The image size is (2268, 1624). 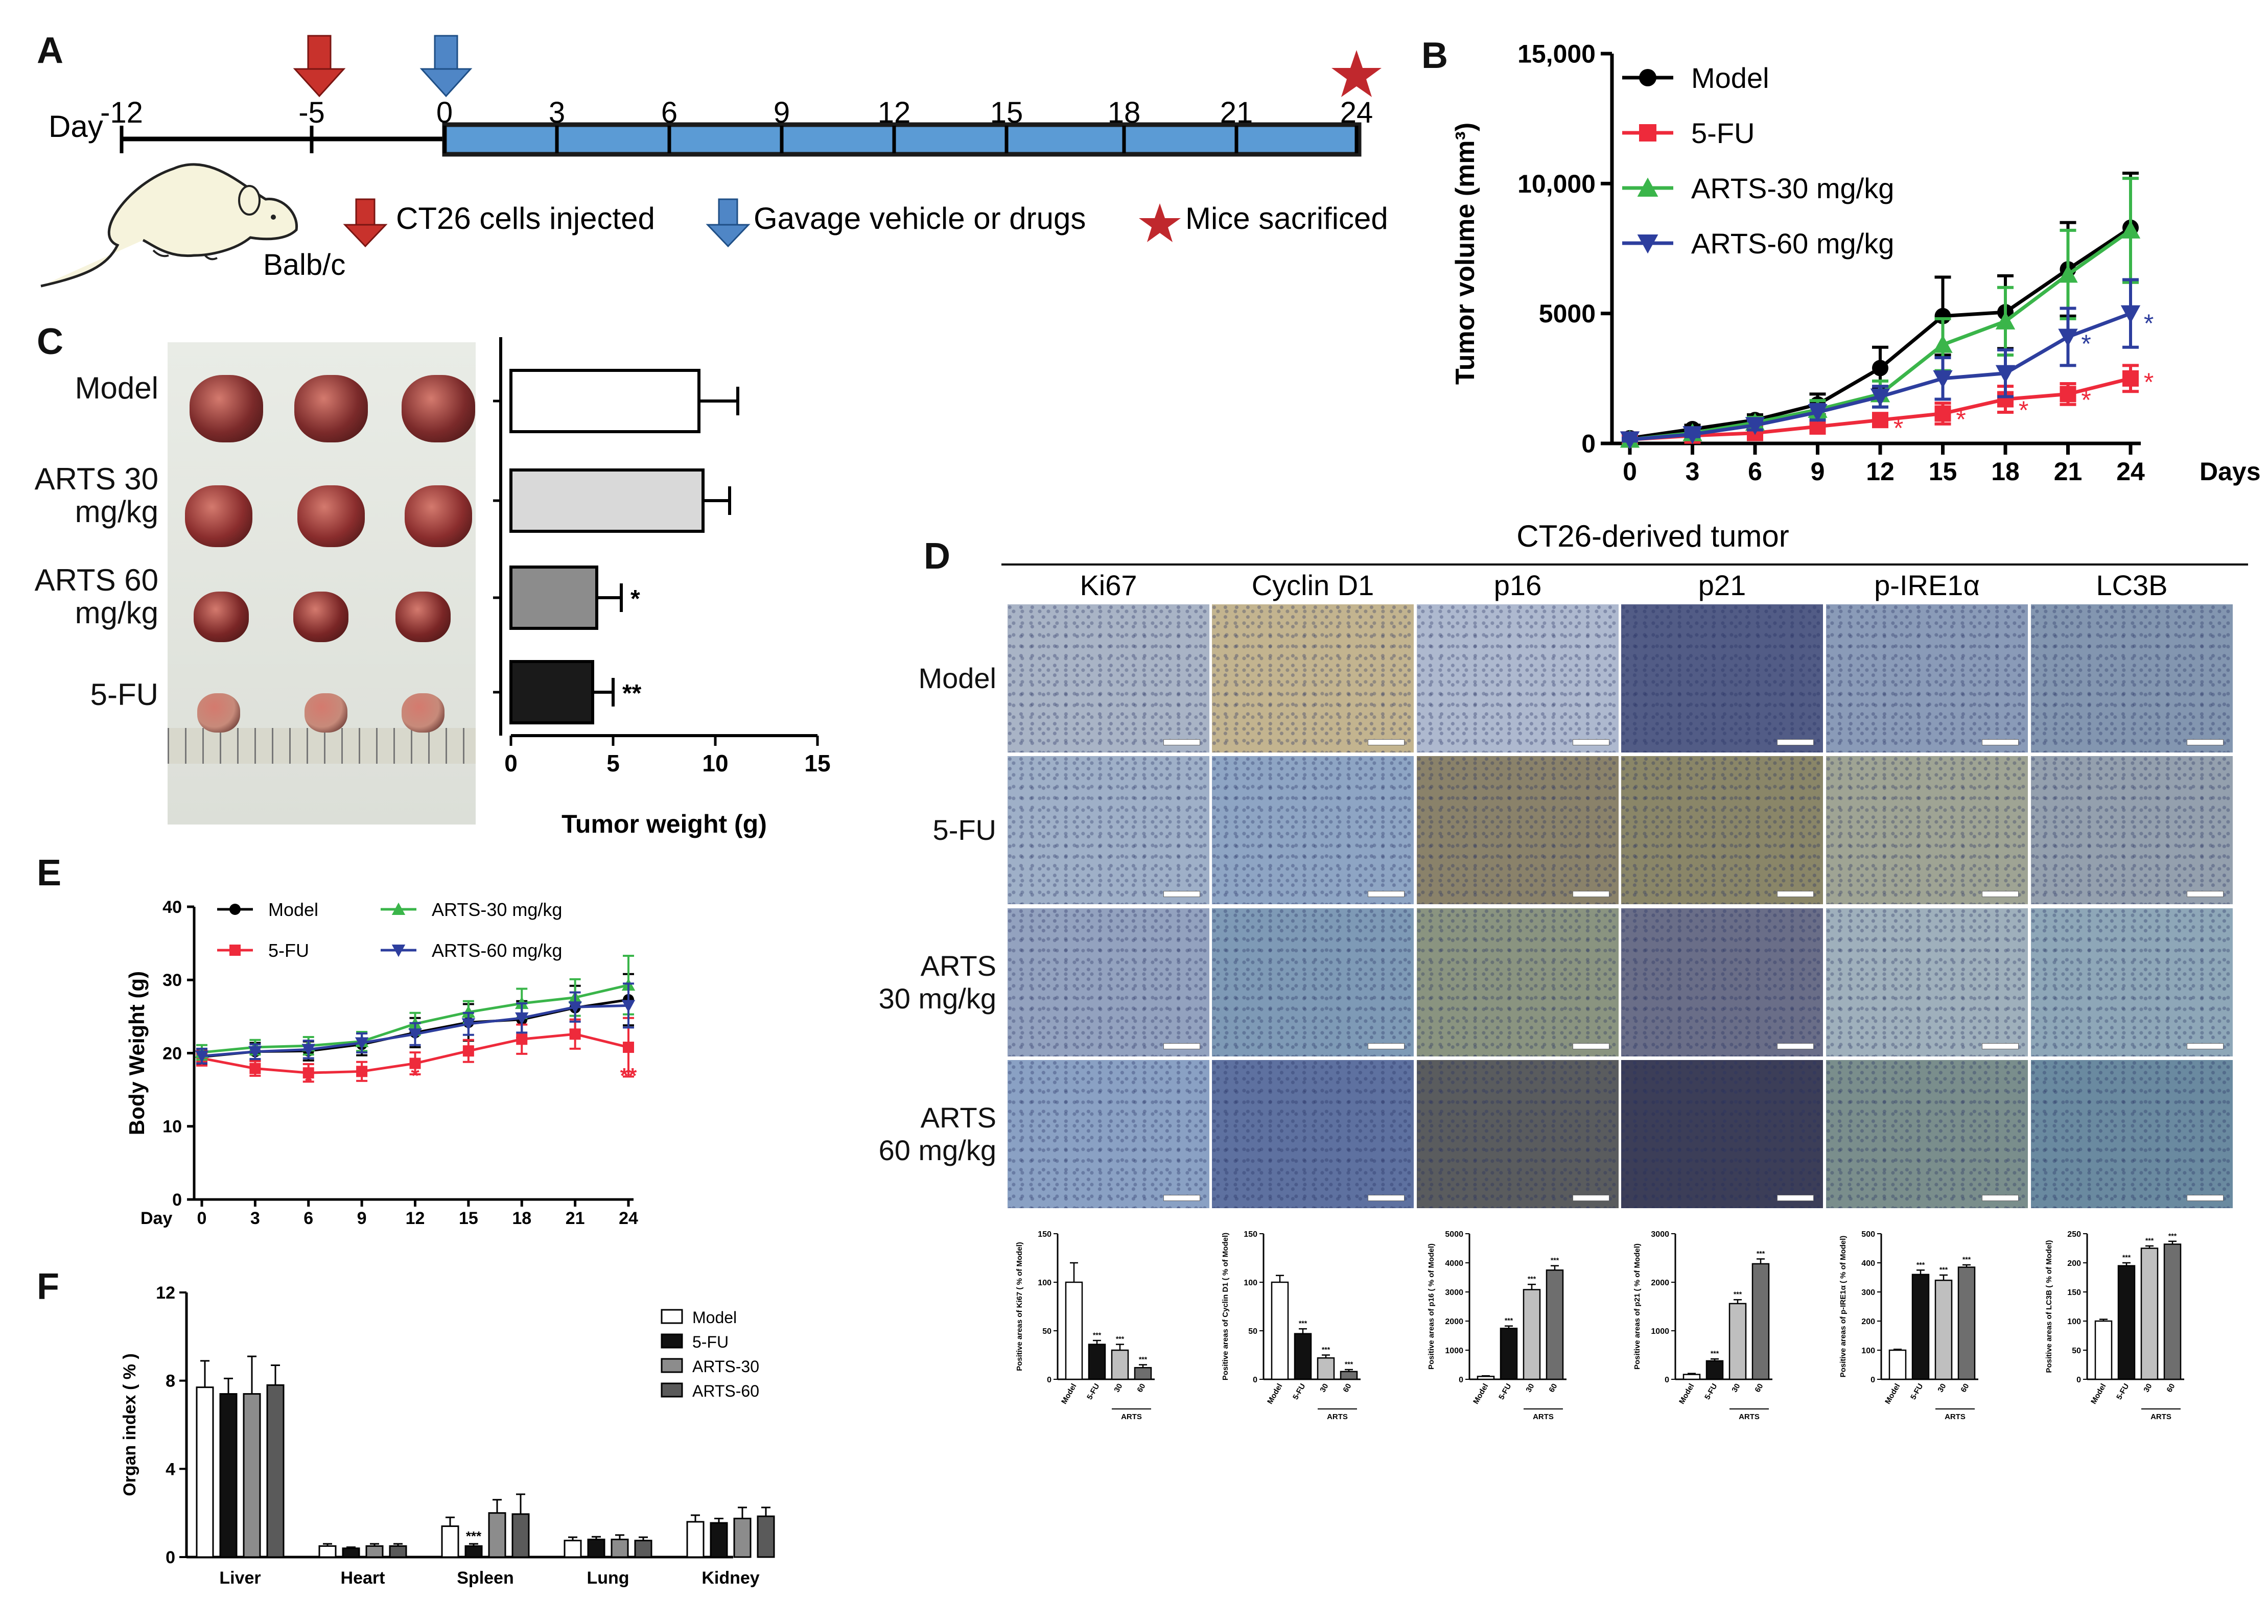 What do you see at coordinates (1792, 188) in the screenshot?
I see `legend-label: ARTS-30 mg/kg` at bounding box center [1792, 188].